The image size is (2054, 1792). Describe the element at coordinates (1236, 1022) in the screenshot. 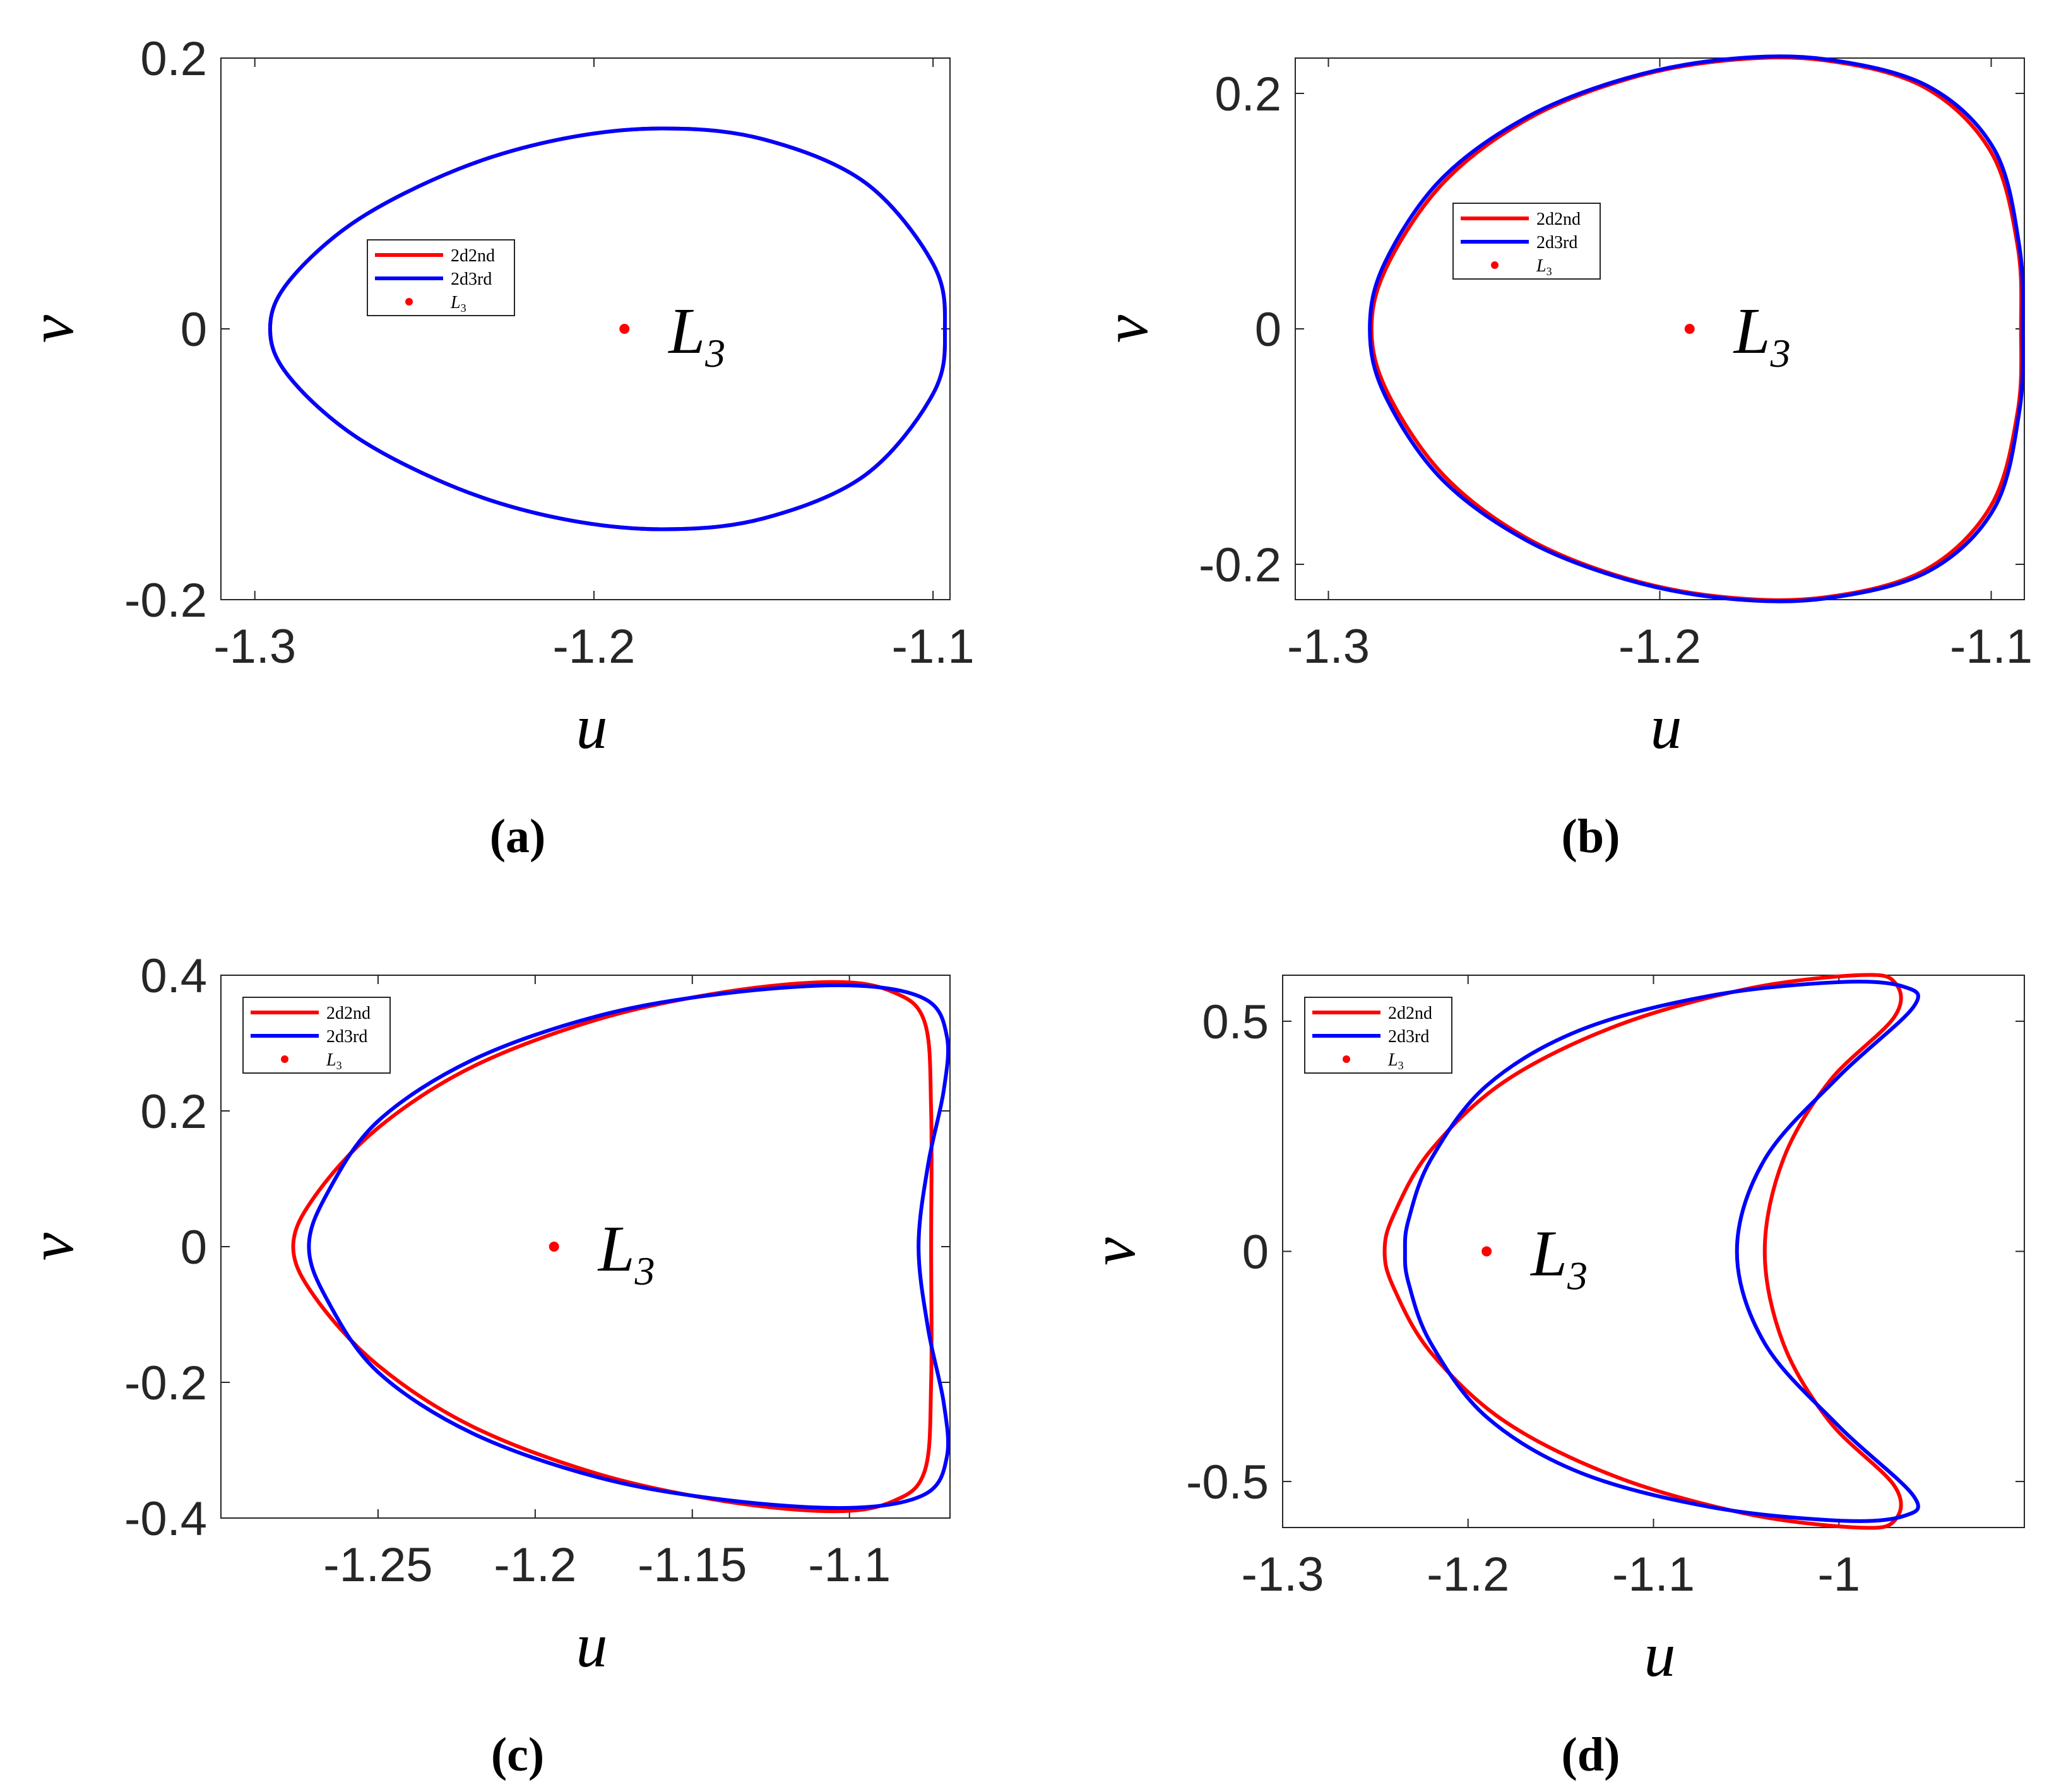

I see `y-tick-label: 0.5` at that location.